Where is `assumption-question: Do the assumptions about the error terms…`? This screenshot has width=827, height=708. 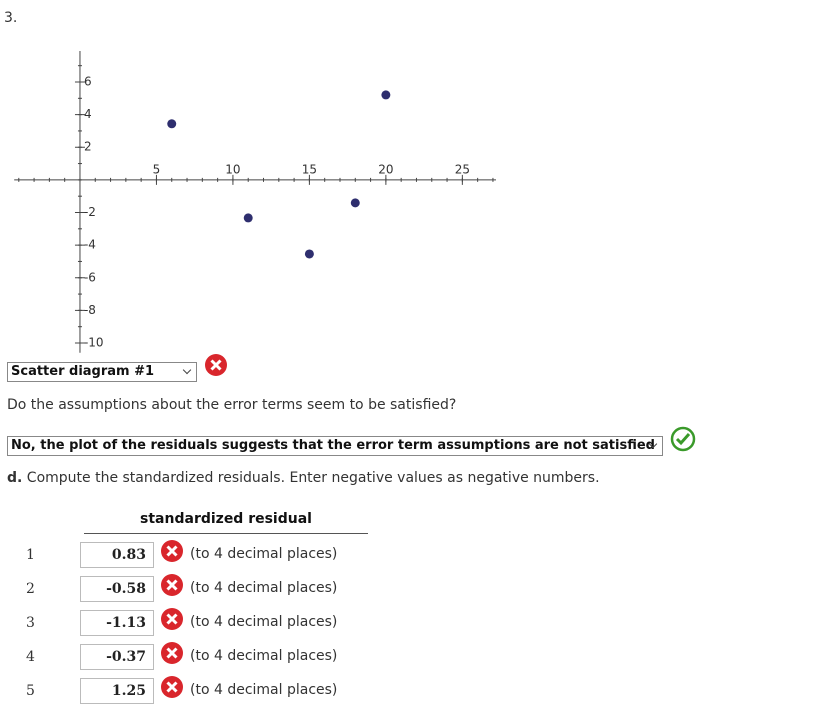 assumption-question: Do the assumptions about the error terms… is located at coordinates (232, 405).